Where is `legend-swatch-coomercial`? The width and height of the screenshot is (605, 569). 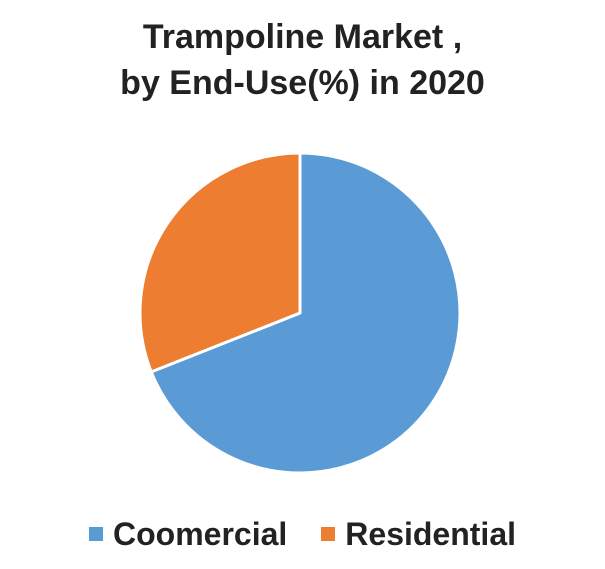
legend-swatch-coomercial is located at coordinates (96, 534).